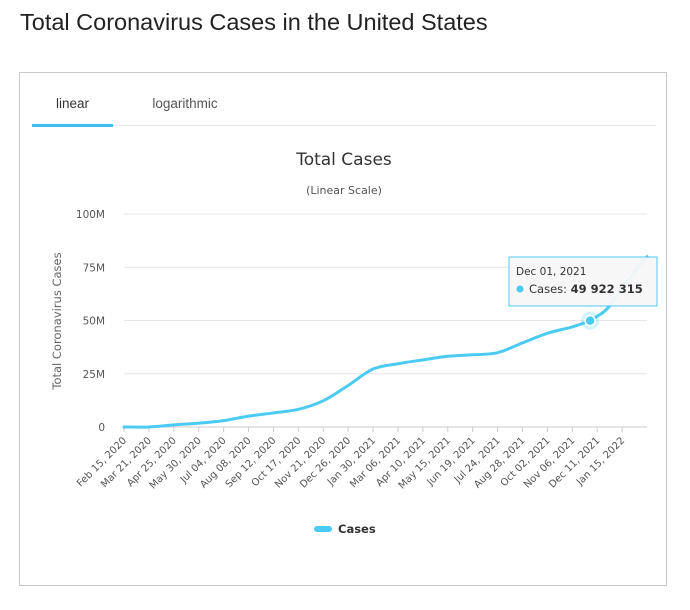 This screenshot has height=610, width=690. I want to click on tab-linear: linear, so click(72, 105).